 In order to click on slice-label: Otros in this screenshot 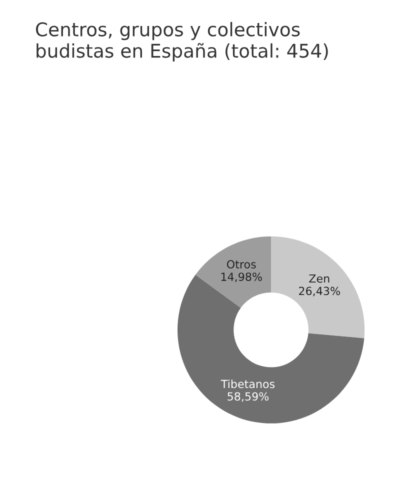, I will do `click(241, 264)`.